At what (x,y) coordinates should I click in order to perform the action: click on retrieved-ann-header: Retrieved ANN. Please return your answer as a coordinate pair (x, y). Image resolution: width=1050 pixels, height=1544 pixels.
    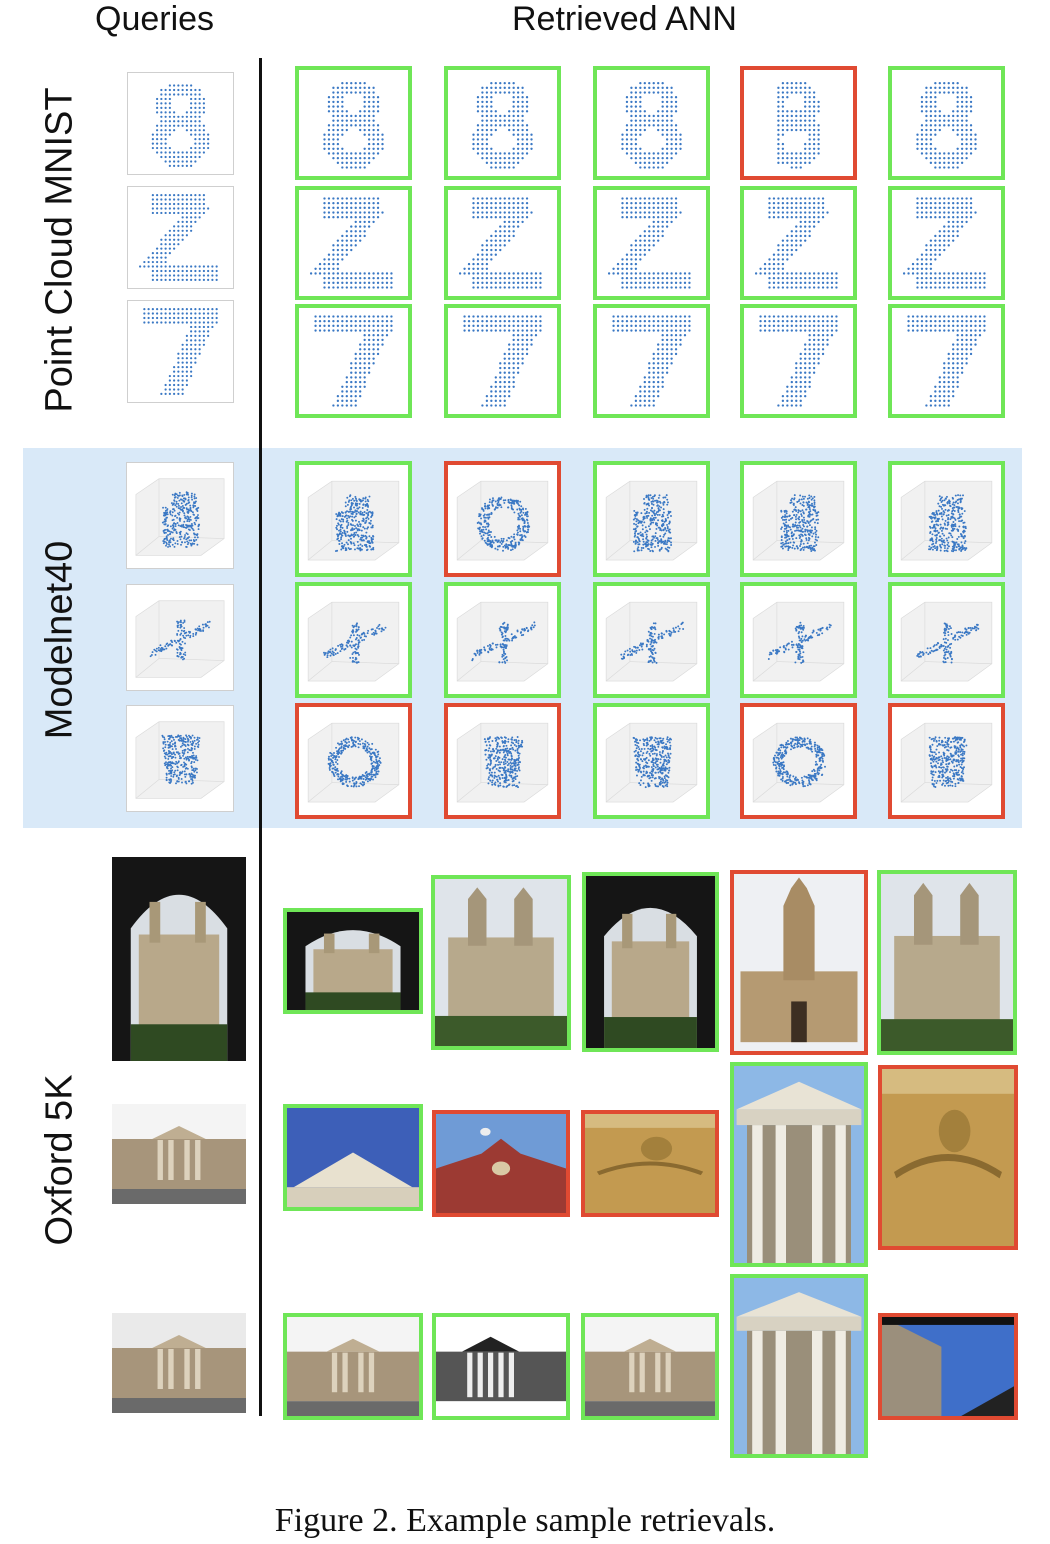
    Looking at the image, I should click on (624, 19).